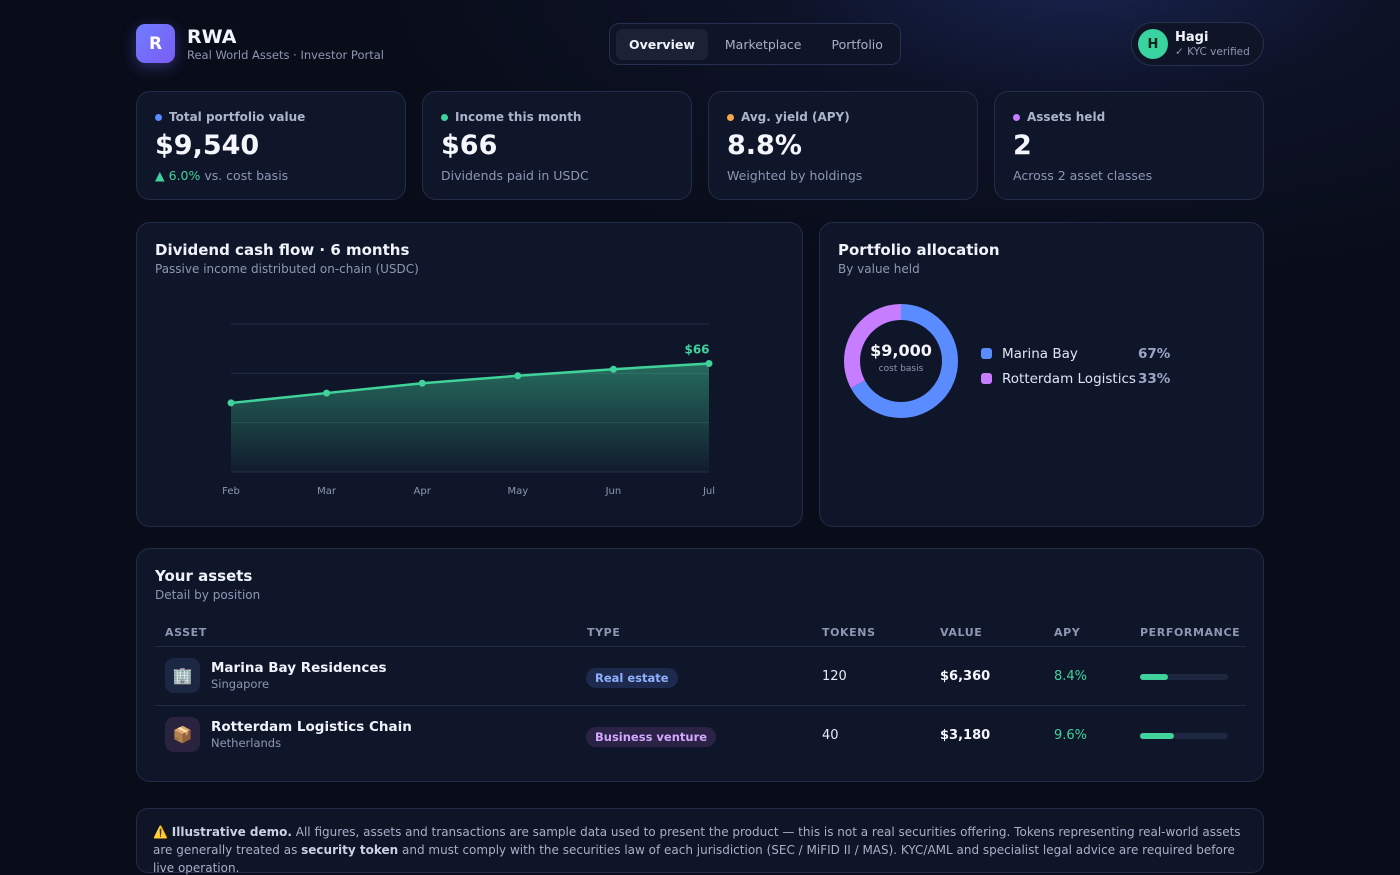 The image size is (1400, 875). Describe the element at coordinates (834, 676) in the screenshot. I see `tokens-cell: 120` at that location.